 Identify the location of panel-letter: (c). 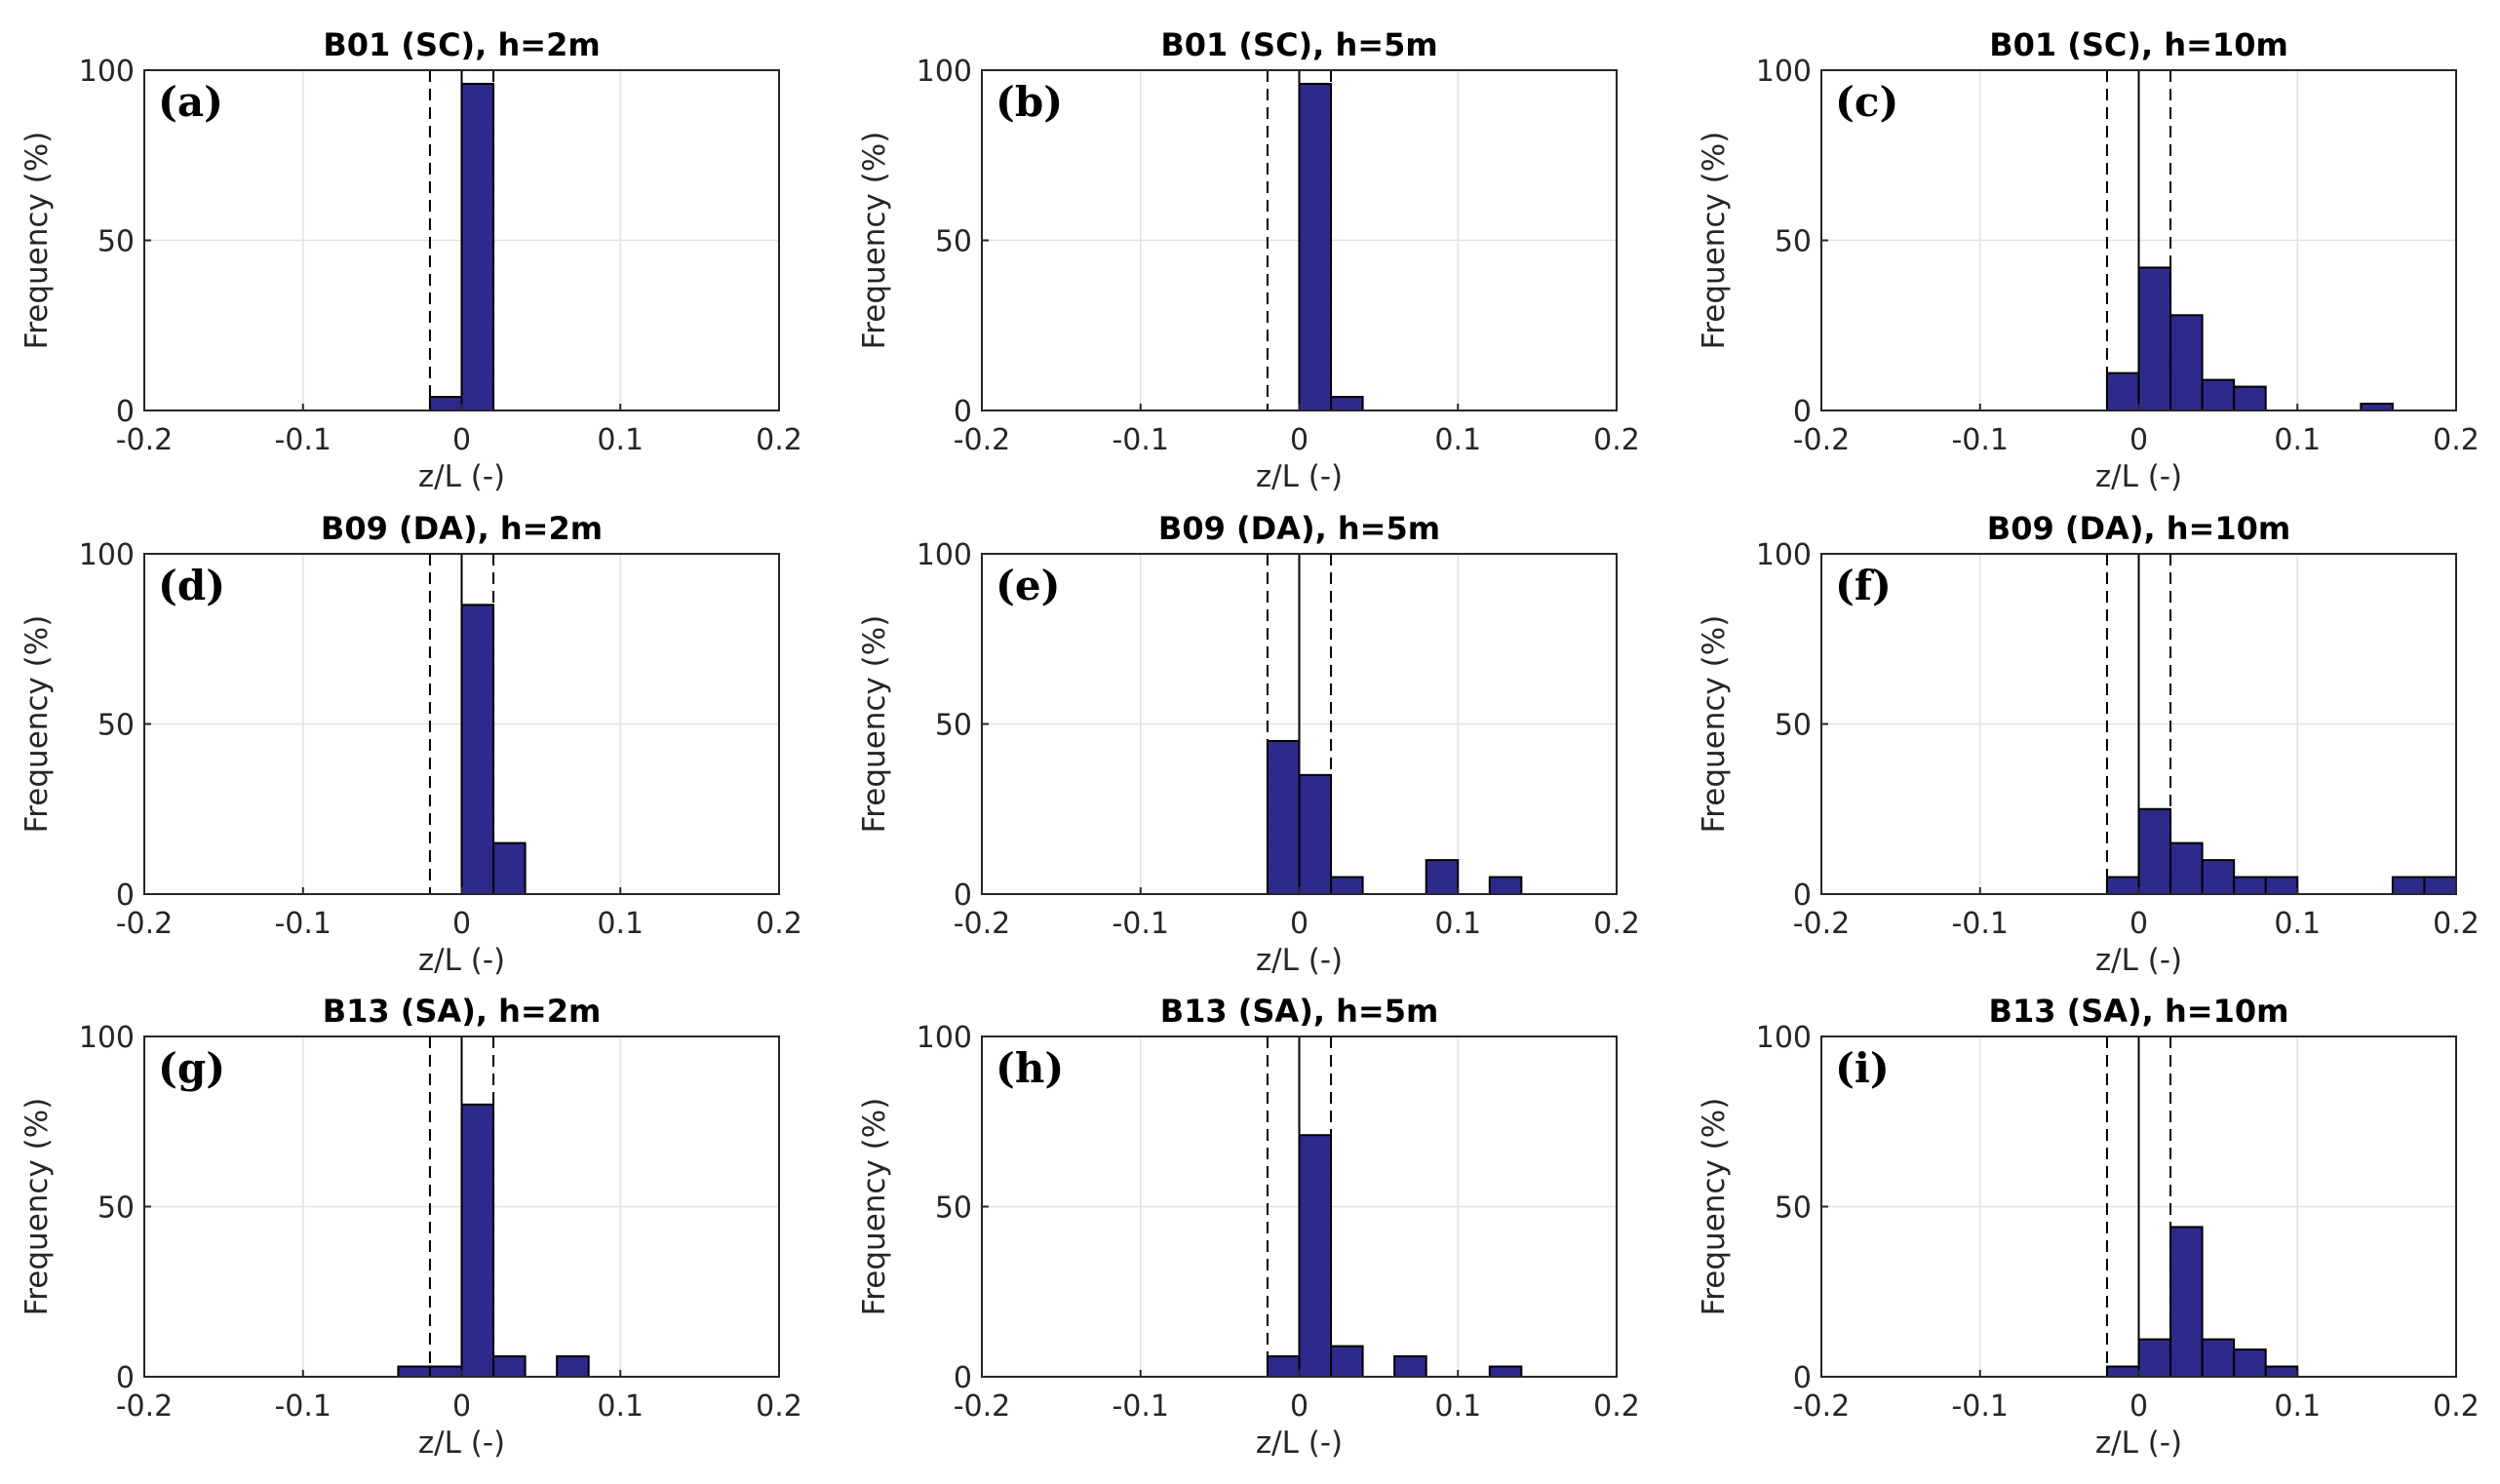
(1866, 102).